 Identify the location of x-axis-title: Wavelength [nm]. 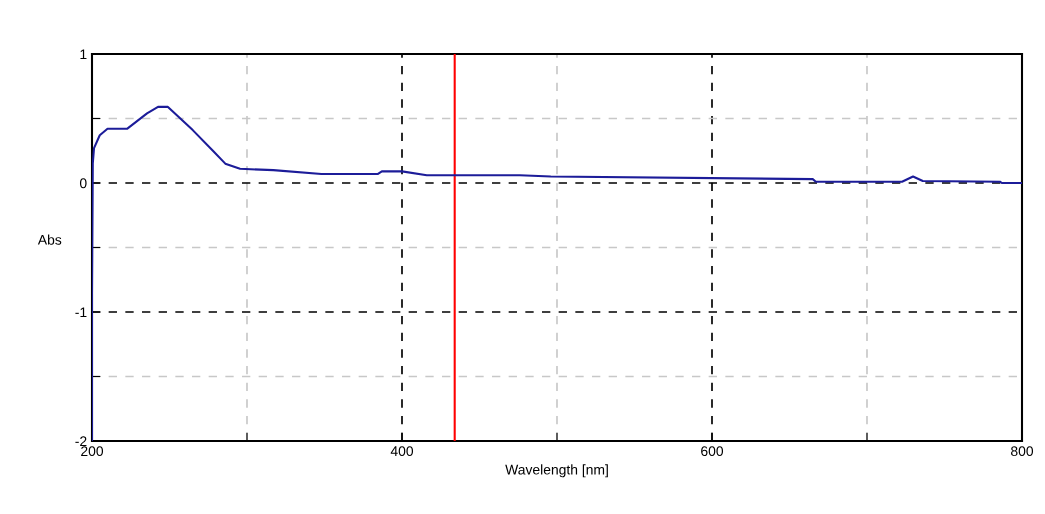
(556, 471).